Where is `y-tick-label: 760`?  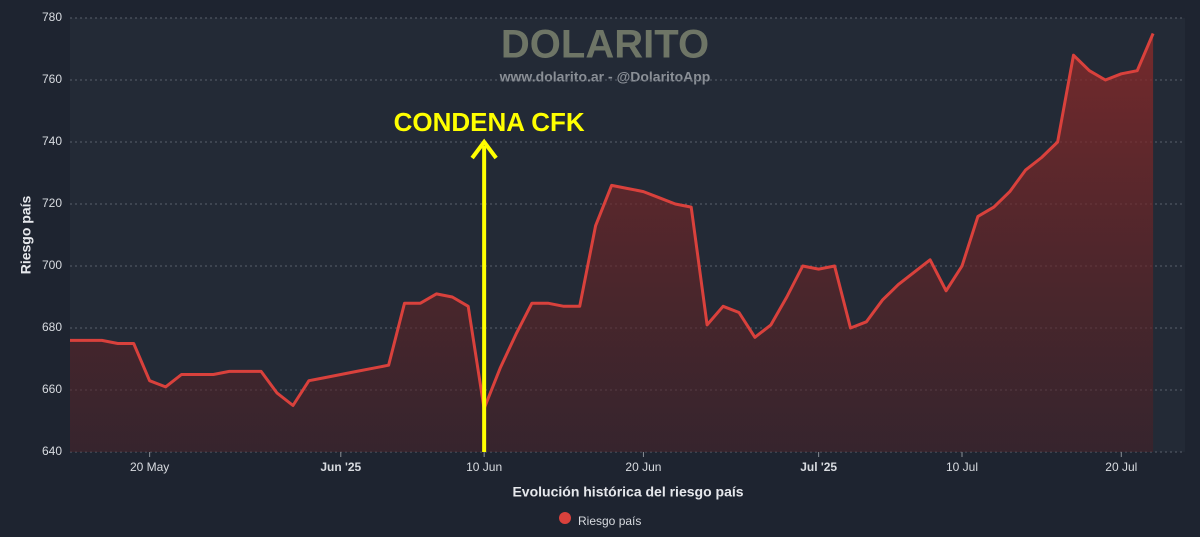
y-tick-label: 760 is located at coordinates (52, 79).